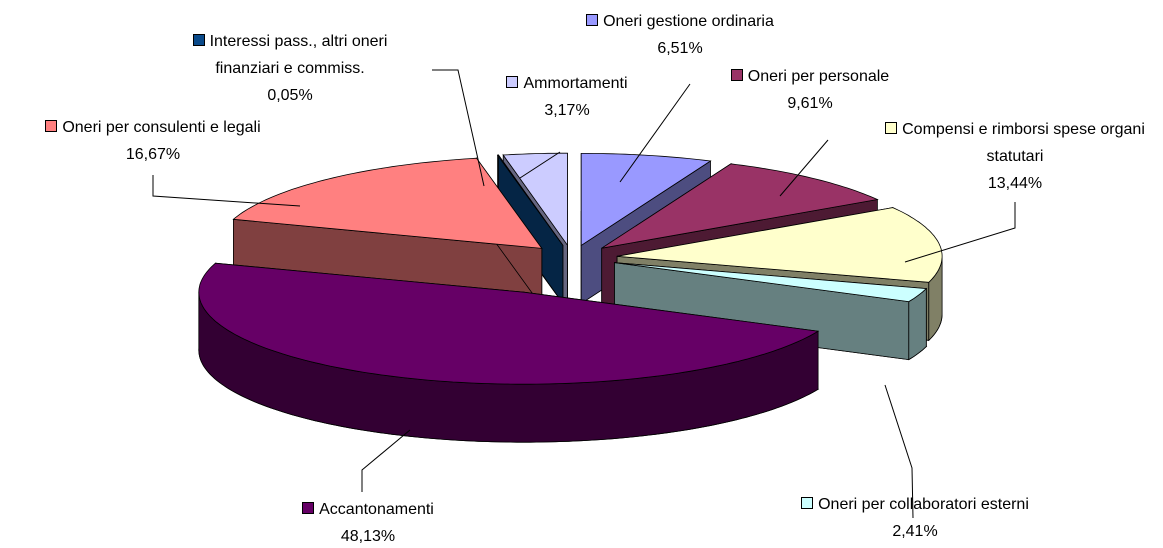 This screenshot has height=548, width=1163. Describe the element at coordinates (680, 48) in the screenshot. I see `slice-value: 6,51%` at that location.